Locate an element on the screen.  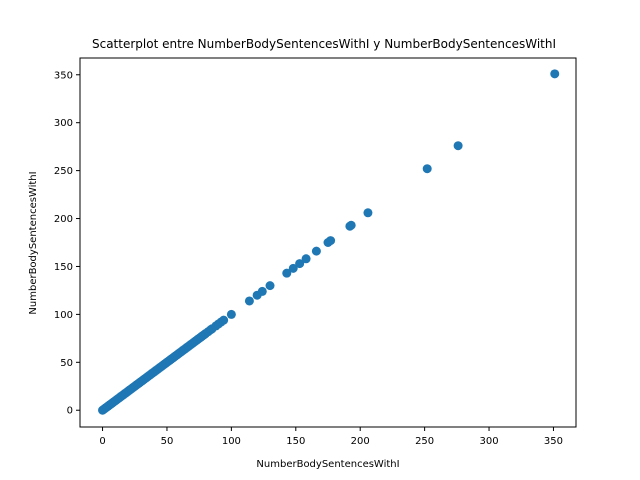
y-tick-label: 100 is located at coordinates (63, 315).